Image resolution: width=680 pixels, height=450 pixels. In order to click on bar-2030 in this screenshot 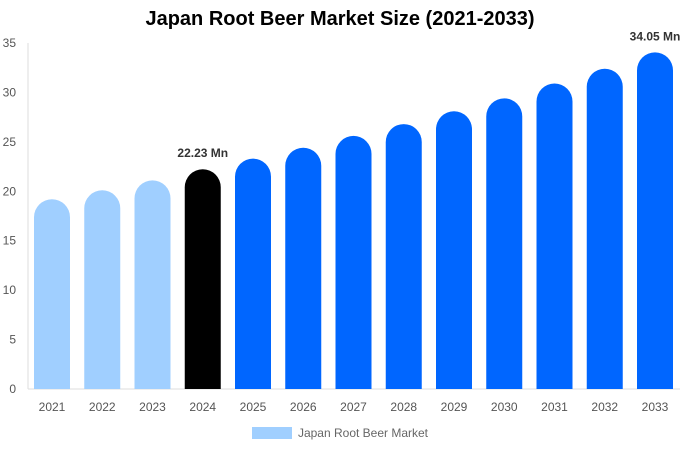, I will do `click(504, 244)`.